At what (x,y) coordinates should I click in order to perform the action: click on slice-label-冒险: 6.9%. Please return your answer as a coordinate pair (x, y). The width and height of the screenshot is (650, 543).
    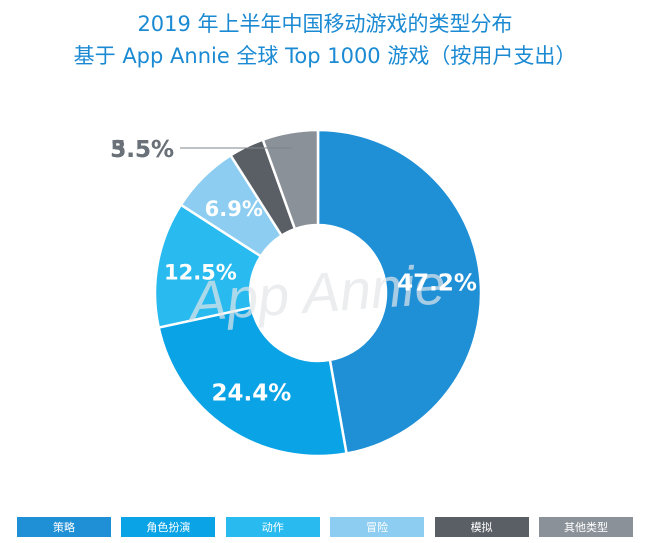
    Looking at the image, I should click on (234, 209).